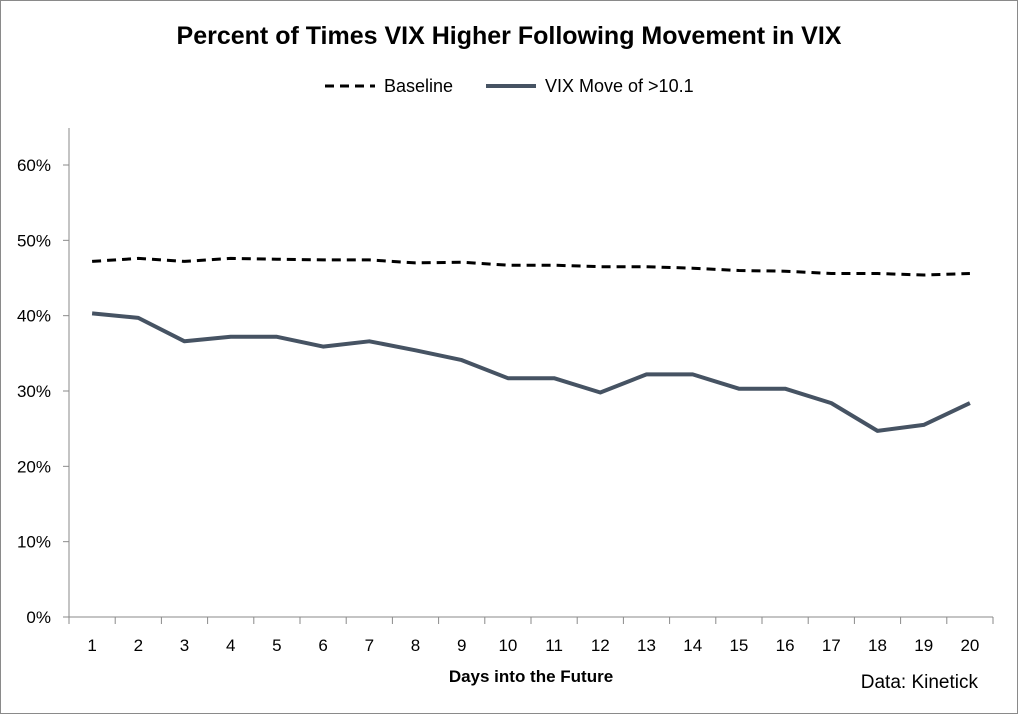 The height and width of the screenshot is (714, 1018). What do you see at coordinates (34, 542) in the screenshot?
I see `y-tick-label: 10%` at bounding box center [34, 542].